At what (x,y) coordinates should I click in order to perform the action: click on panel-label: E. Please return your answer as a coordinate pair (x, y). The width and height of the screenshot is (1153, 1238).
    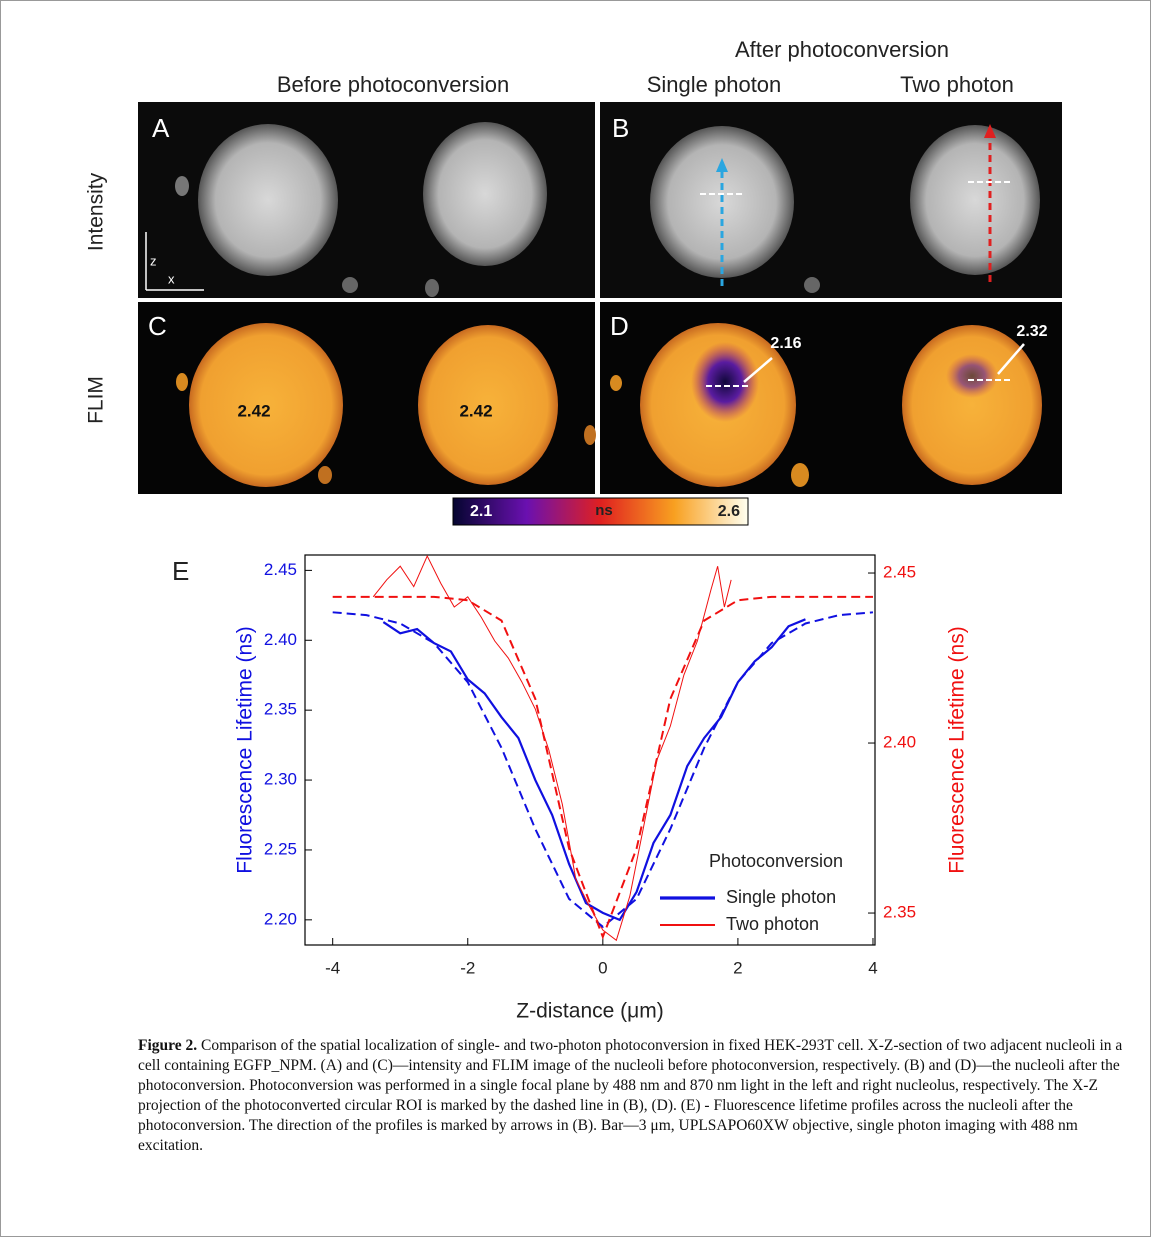
    Looking at the image, I should click on (180, 571).